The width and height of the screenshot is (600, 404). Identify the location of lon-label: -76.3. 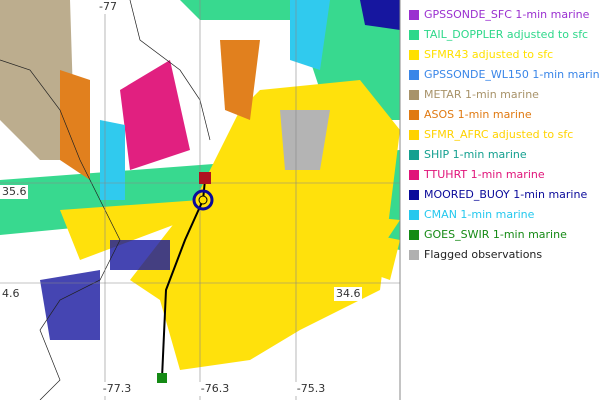
(215, 388).